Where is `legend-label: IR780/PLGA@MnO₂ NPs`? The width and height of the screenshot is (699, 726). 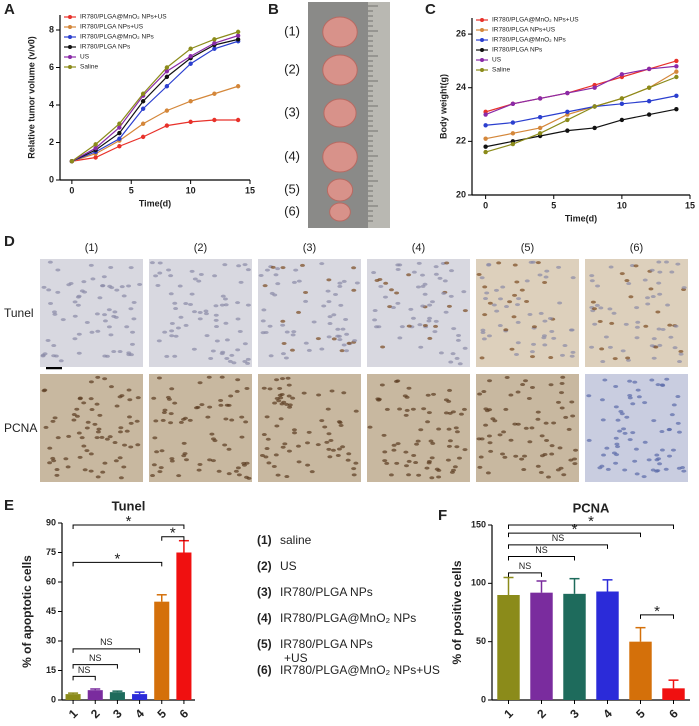
legend-label: IR780/PLGA@MnO₂ NPs is located at coordinates (117, 37).